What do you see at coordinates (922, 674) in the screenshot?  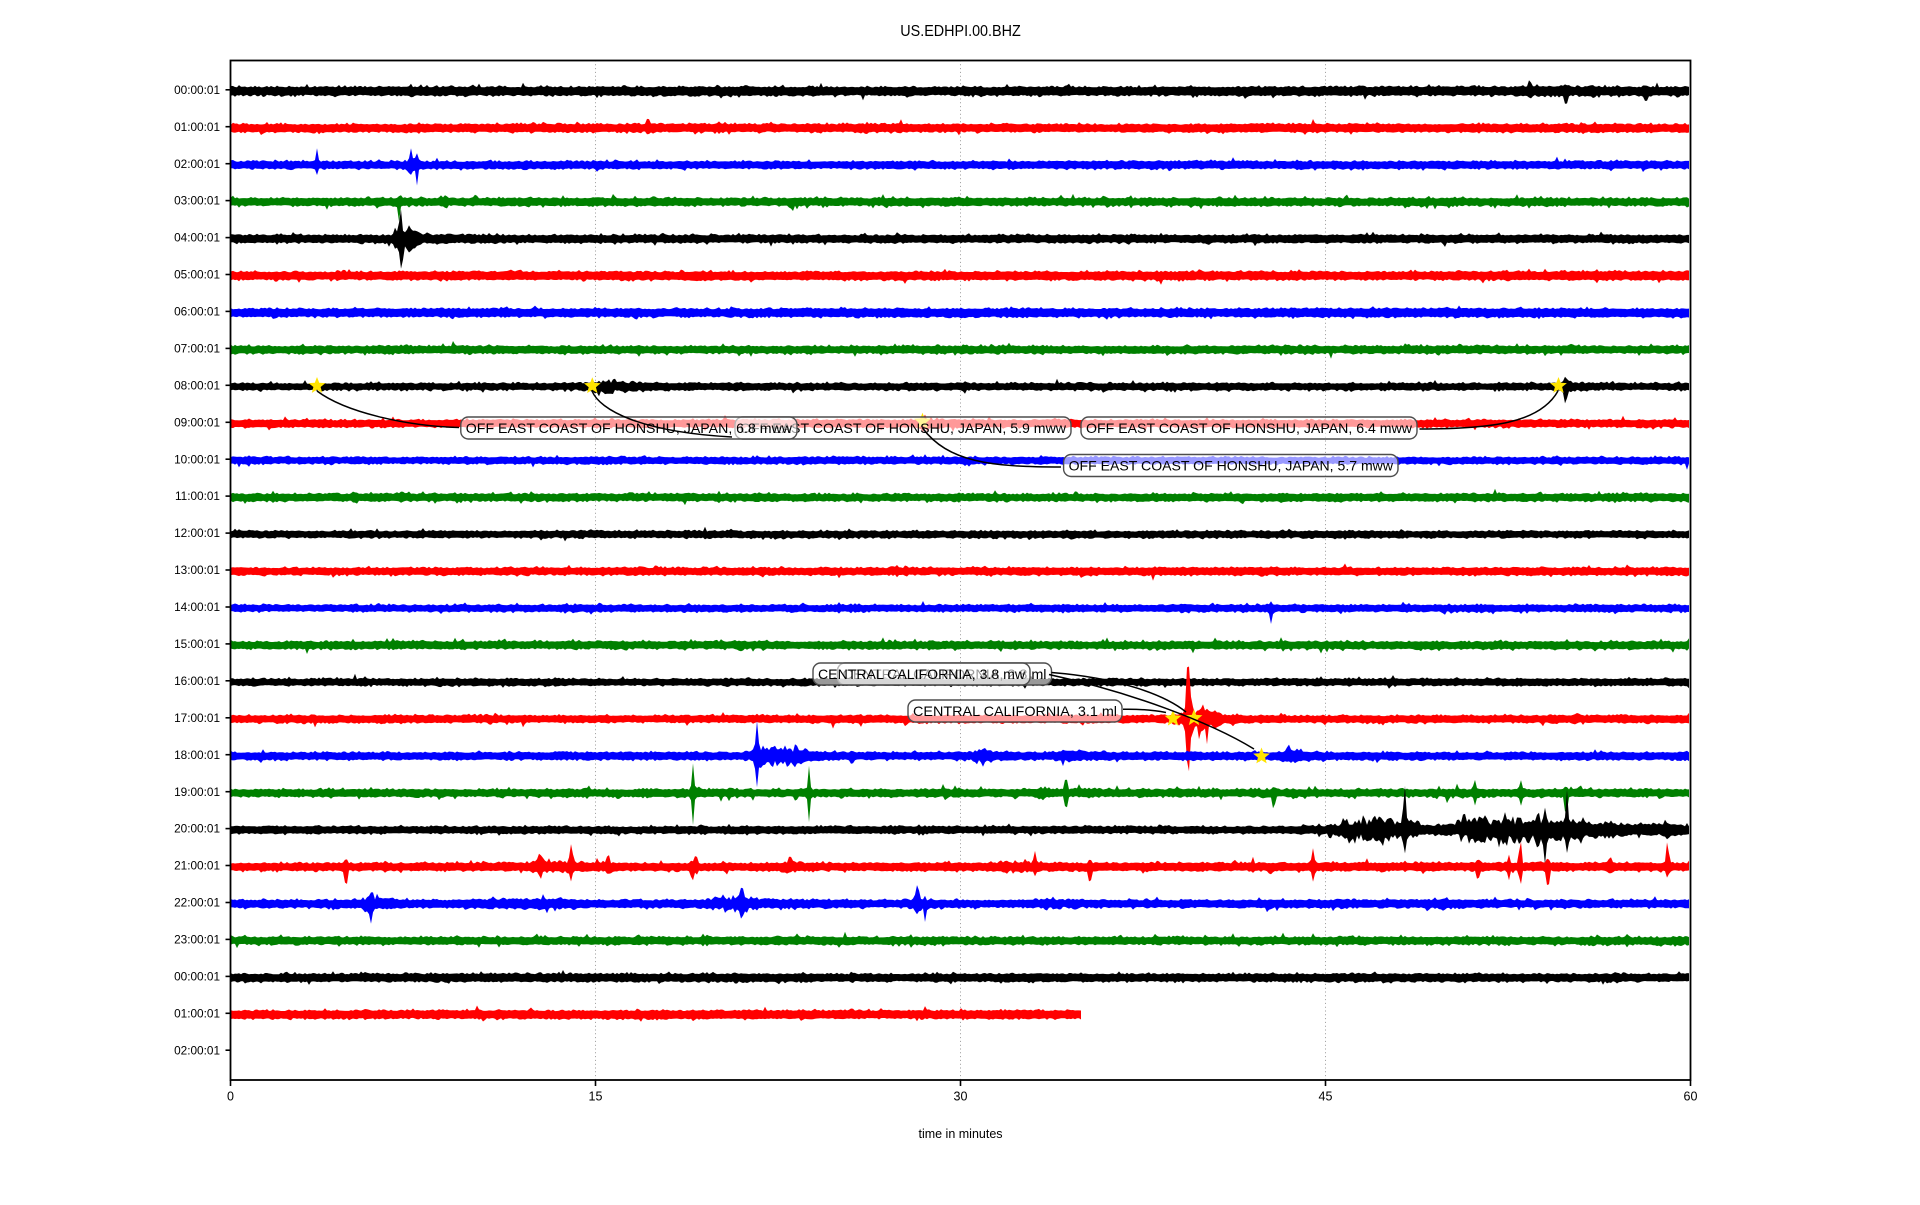 I see `svg-text: CENTRAL CALIFORNIA, 3.8 mw` at bounding box center [922, 674].